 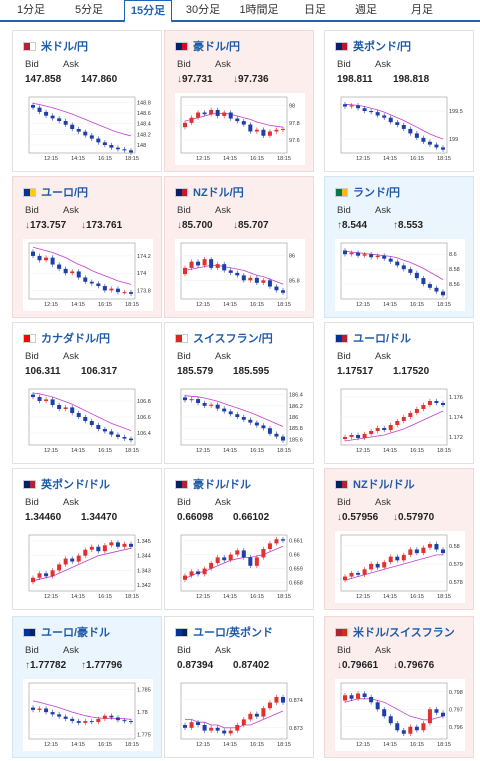 I want to click on bid-value: 147.858, so click(x=53, y=79).